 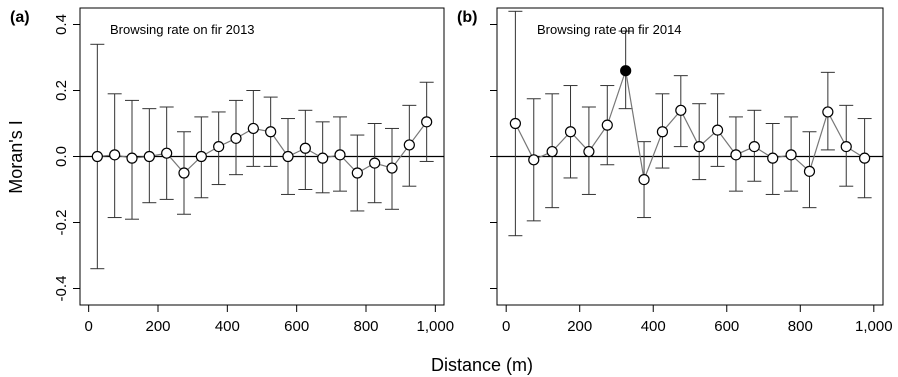 What do you see at coordinates (182, 29) in the screenshot?
I see `panel-title: Browsing rate on fir 2013` at bounding box center [182, 29].